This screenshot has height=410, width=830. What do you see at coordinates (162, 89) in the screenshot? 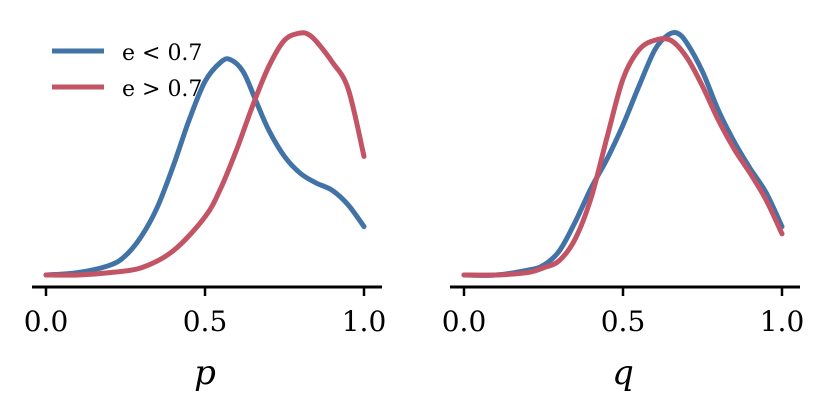
I see `legend-label-high: e > 0.7` at bounding box center [162, 89].